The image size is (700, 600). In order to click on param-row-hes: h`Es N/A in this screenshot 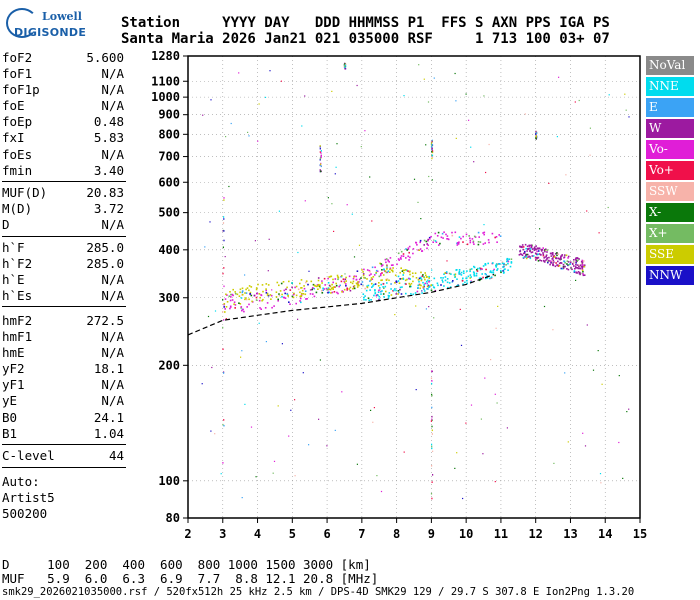, I will do `click(63, 296)`.